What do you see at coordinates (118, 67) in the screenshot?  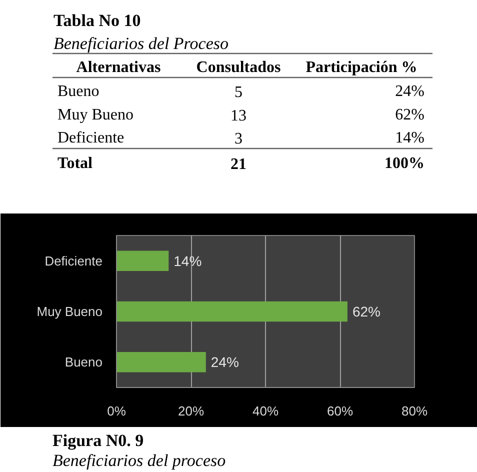 I see `text: Alternativas` at bounding box center [118, 67].